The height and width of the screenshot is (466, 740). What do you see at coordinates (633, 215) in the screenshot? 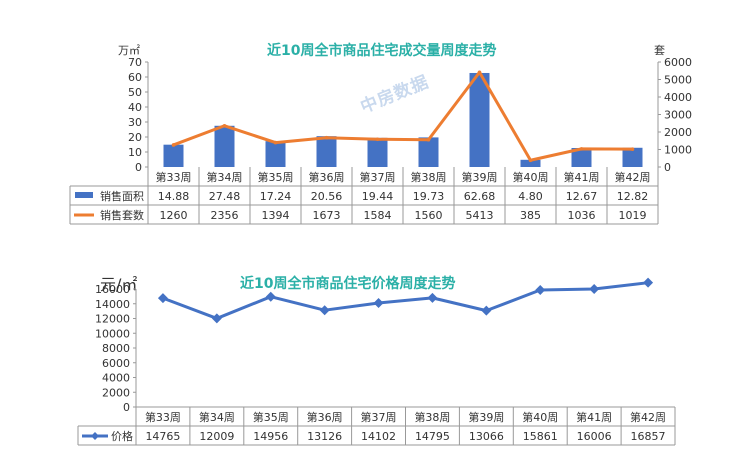
I see `chart1-line-value-label: 1019` at bounding box center [633, 215].